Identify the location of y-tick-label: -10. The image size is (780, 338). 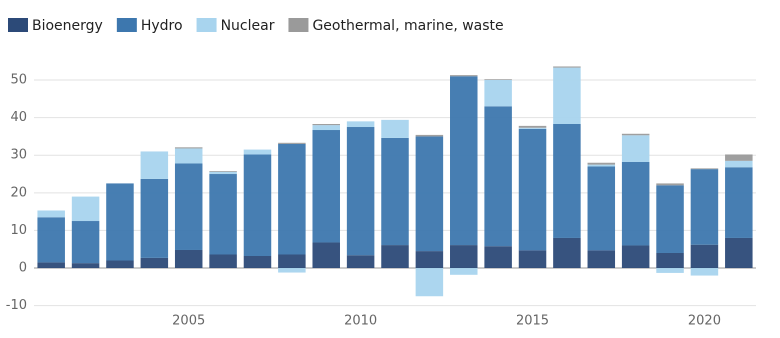
(16, 305).